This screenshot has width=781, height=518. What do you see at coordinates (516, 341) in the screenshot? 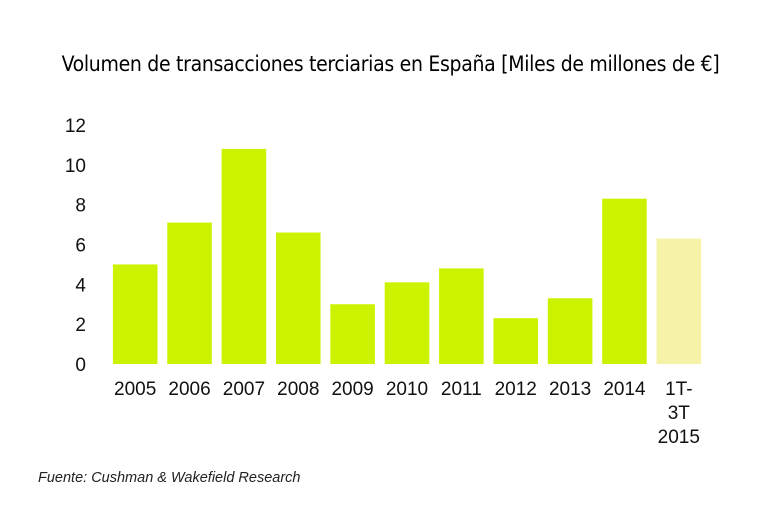
I see `bar-2012` at bounding box center [516, 341].